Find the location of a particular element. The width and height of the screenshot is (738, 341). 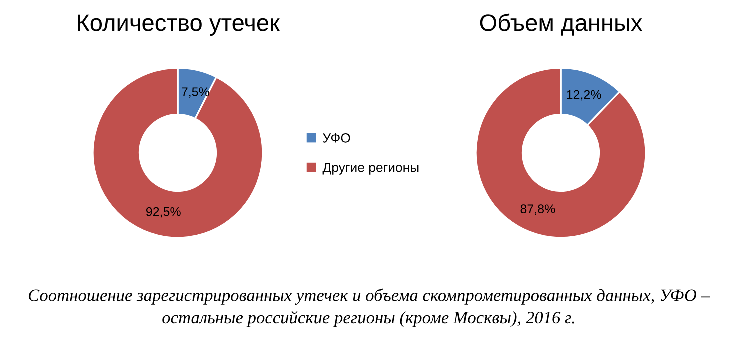

chart-title: Количество утечек is located at coordinates (179, 25).